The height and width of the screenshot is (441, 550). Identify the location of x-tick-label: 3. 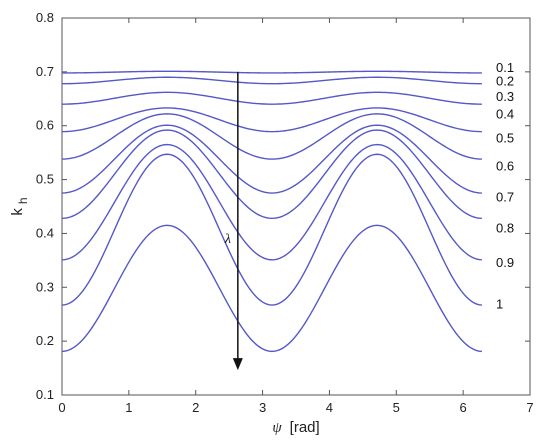
(262, 407).